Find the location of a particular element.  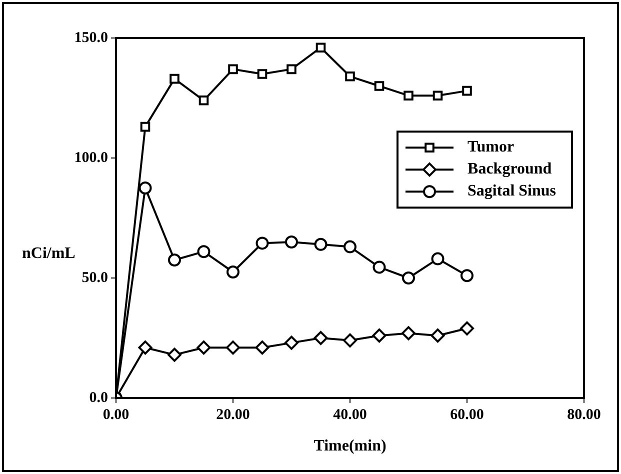

y-tick-label: 100.0 is located at coordinates (91, 158).